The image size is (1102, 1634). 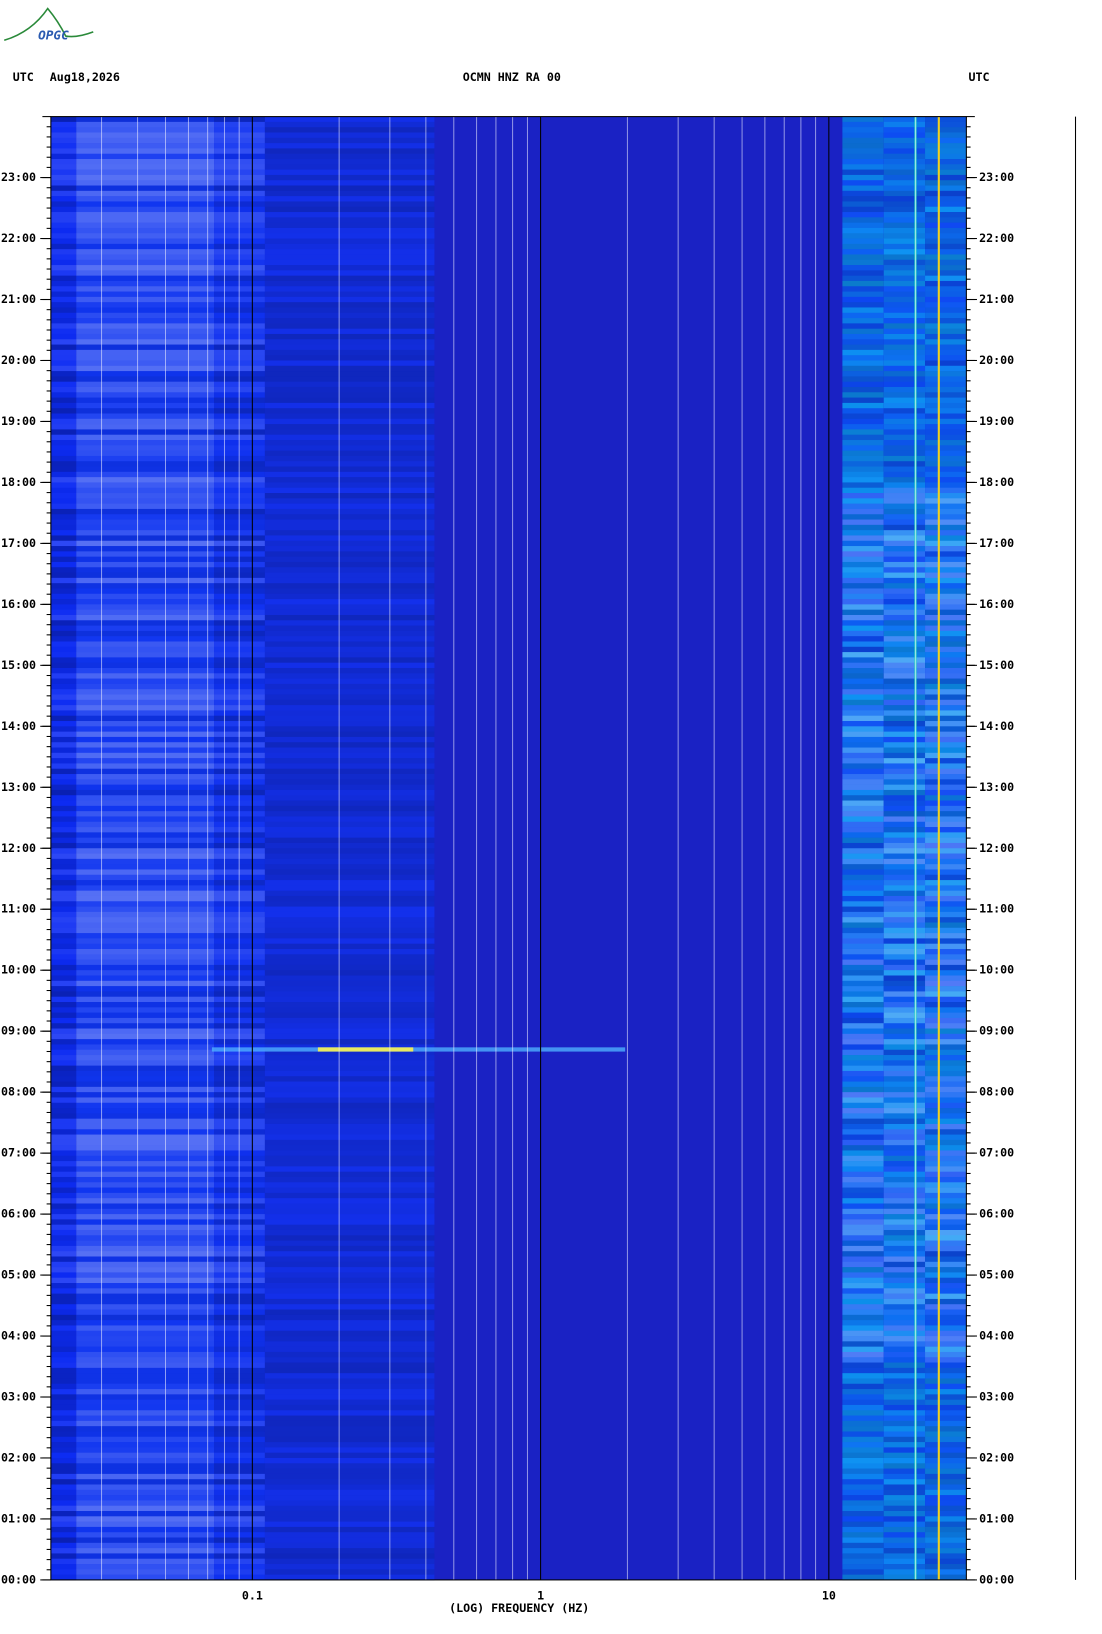 I want to click on y-tick-label: 02:00, so click(x=18, y=1457).